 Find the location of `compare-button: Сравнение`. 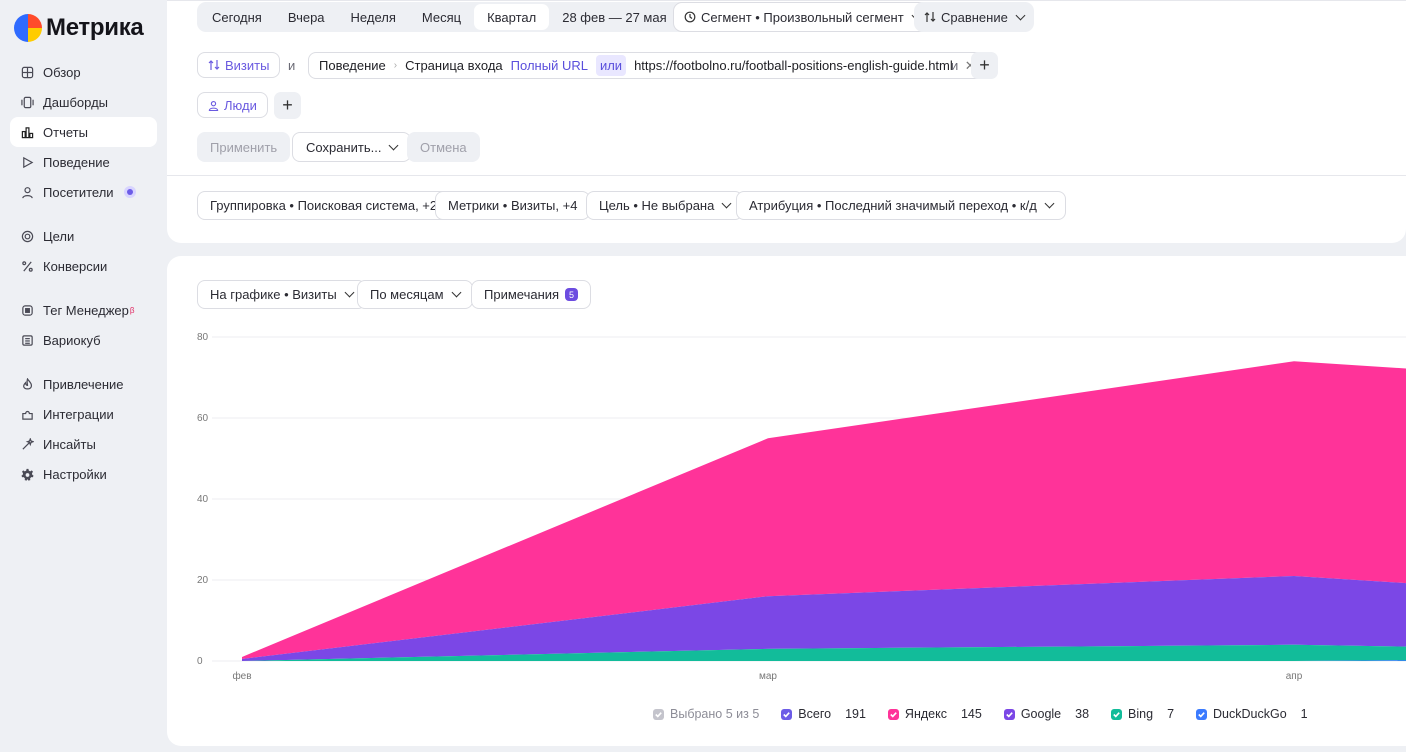

compare-button: Сравнение is located at coordinates (974, 17).